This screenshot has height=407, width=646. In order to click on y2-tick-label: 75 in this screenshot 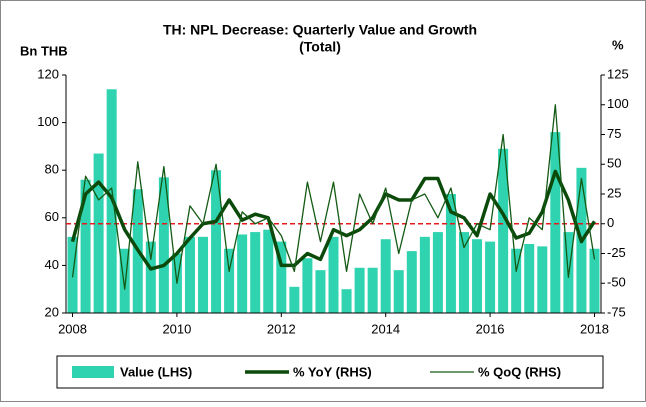, I will do `click(614, 133)`.